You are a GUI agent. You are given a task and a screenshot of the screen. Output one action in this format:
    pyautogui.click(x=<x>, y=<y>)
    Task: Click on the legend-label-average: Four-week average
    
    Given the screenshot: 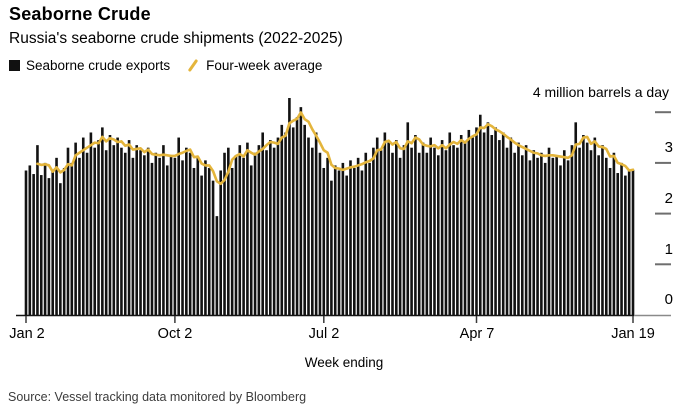 What is the action you would take?
    pyautogui.click(x=264, y=65)
    